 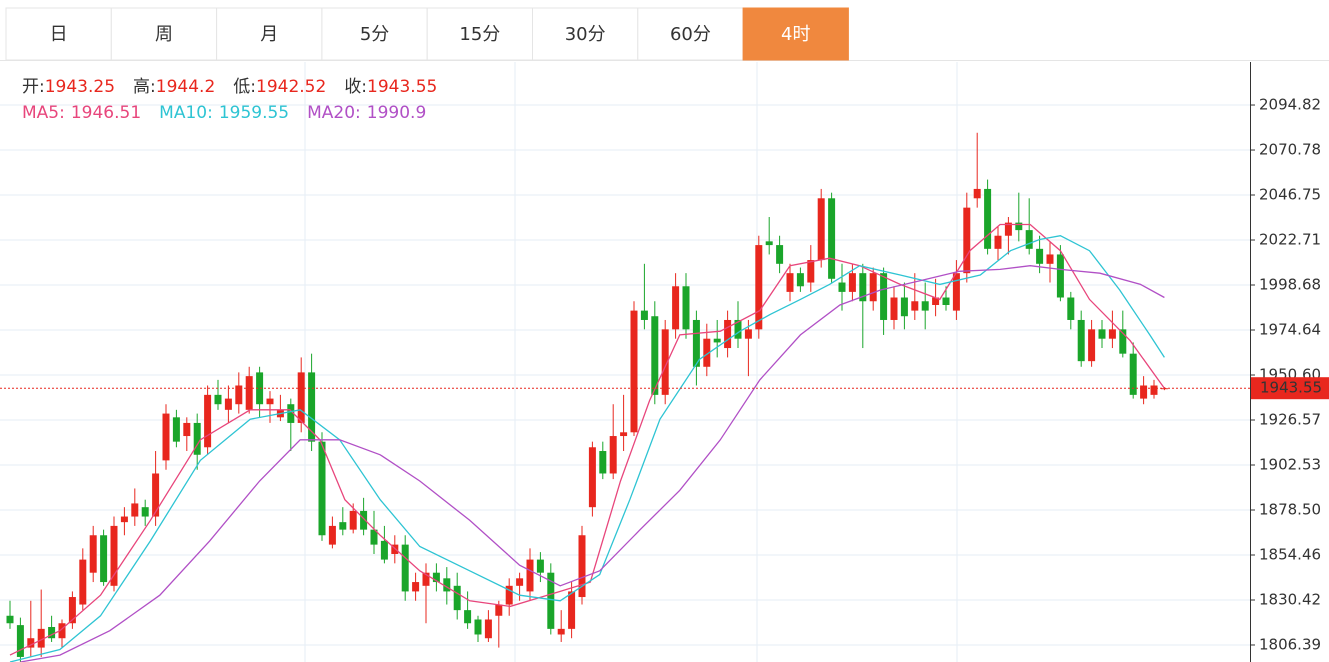 I want to click on tab-label: 4时, so click(x=795, y=34).